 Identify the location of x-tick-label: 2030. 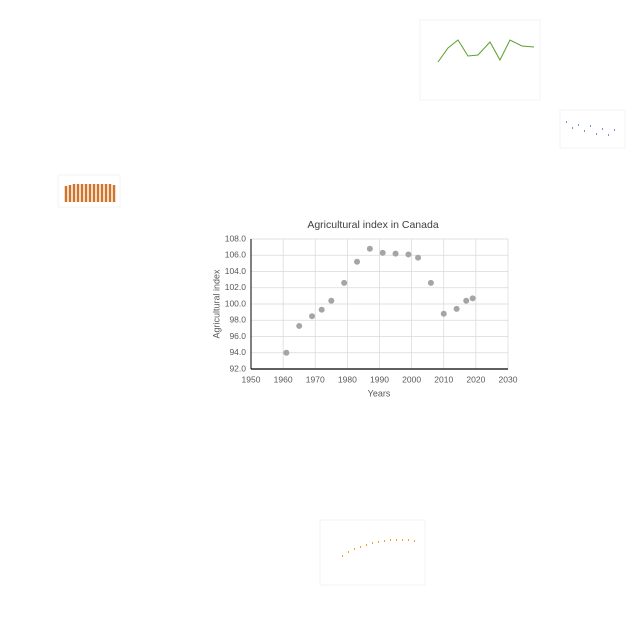
(508, 379).